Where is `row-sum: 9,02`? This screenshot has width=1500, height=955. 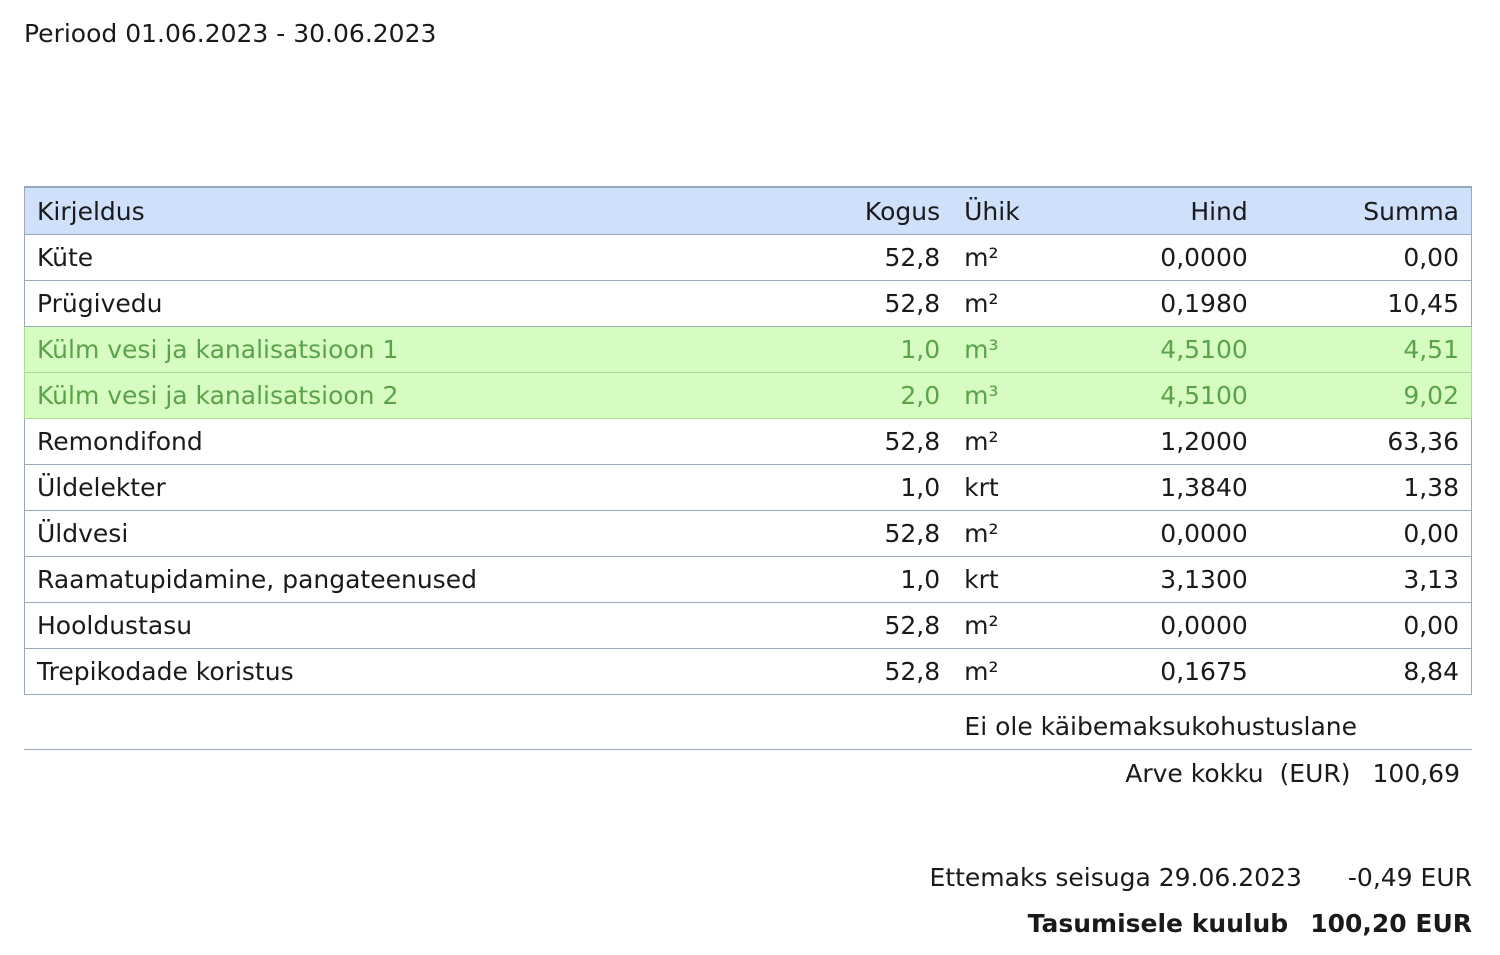
row-sum: 9,02 is located at coordinates (1365, 395).